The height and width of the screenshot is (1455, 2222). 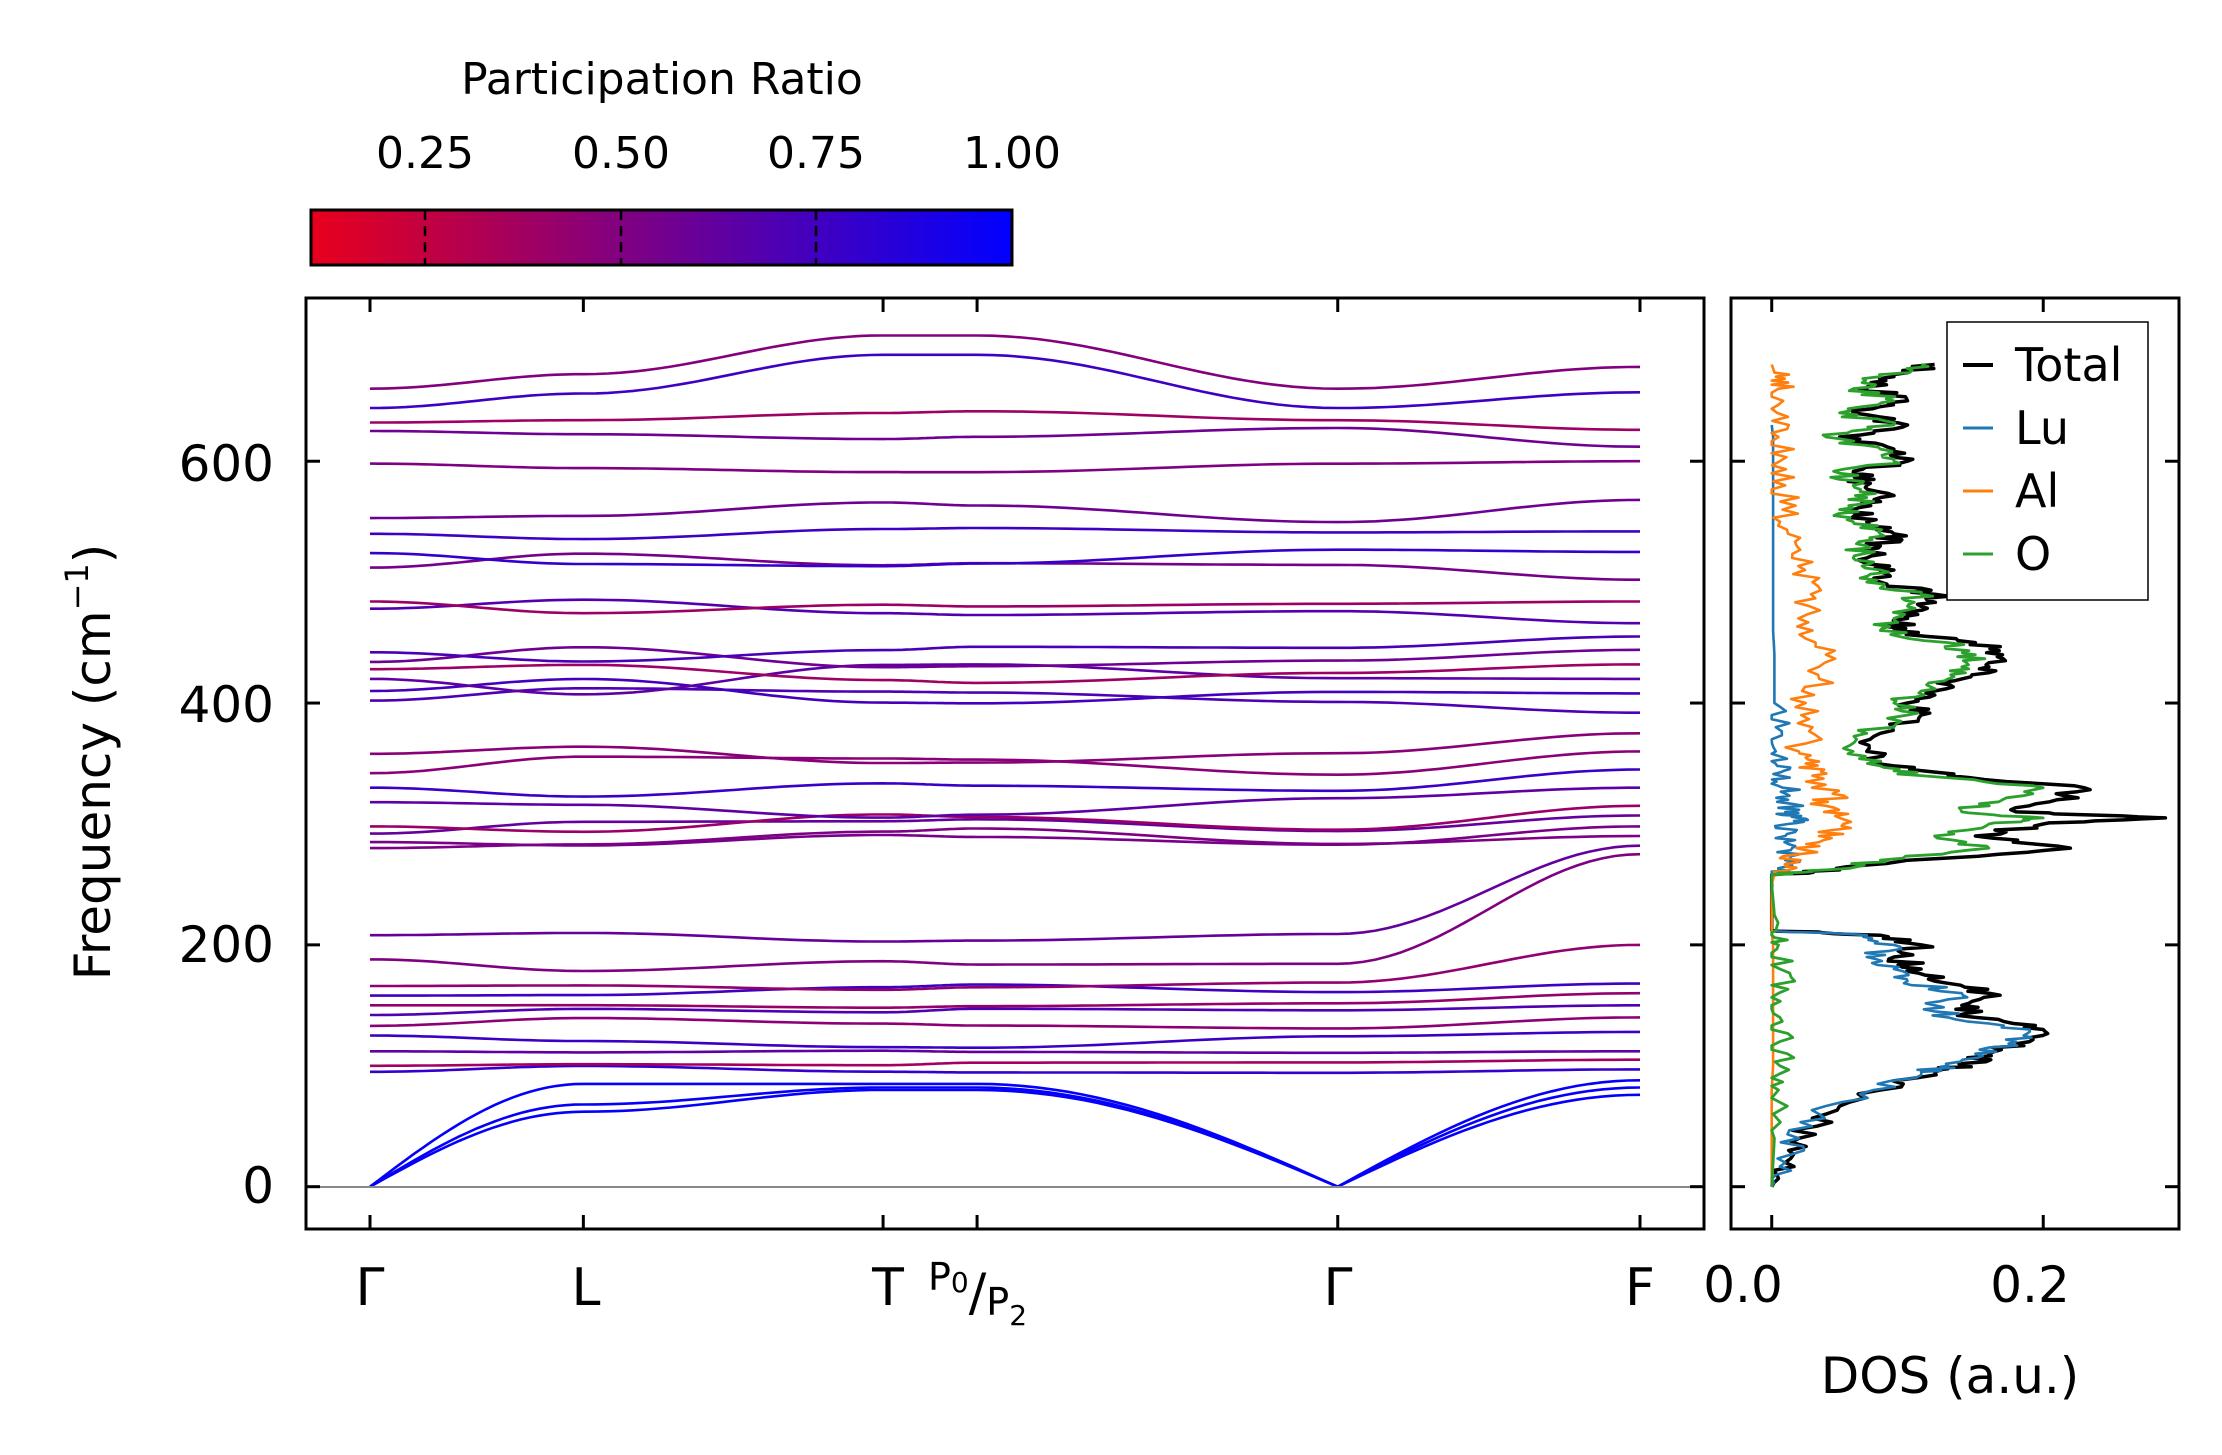 I want to click on dos-series-o, so click(x=1907, y=775).